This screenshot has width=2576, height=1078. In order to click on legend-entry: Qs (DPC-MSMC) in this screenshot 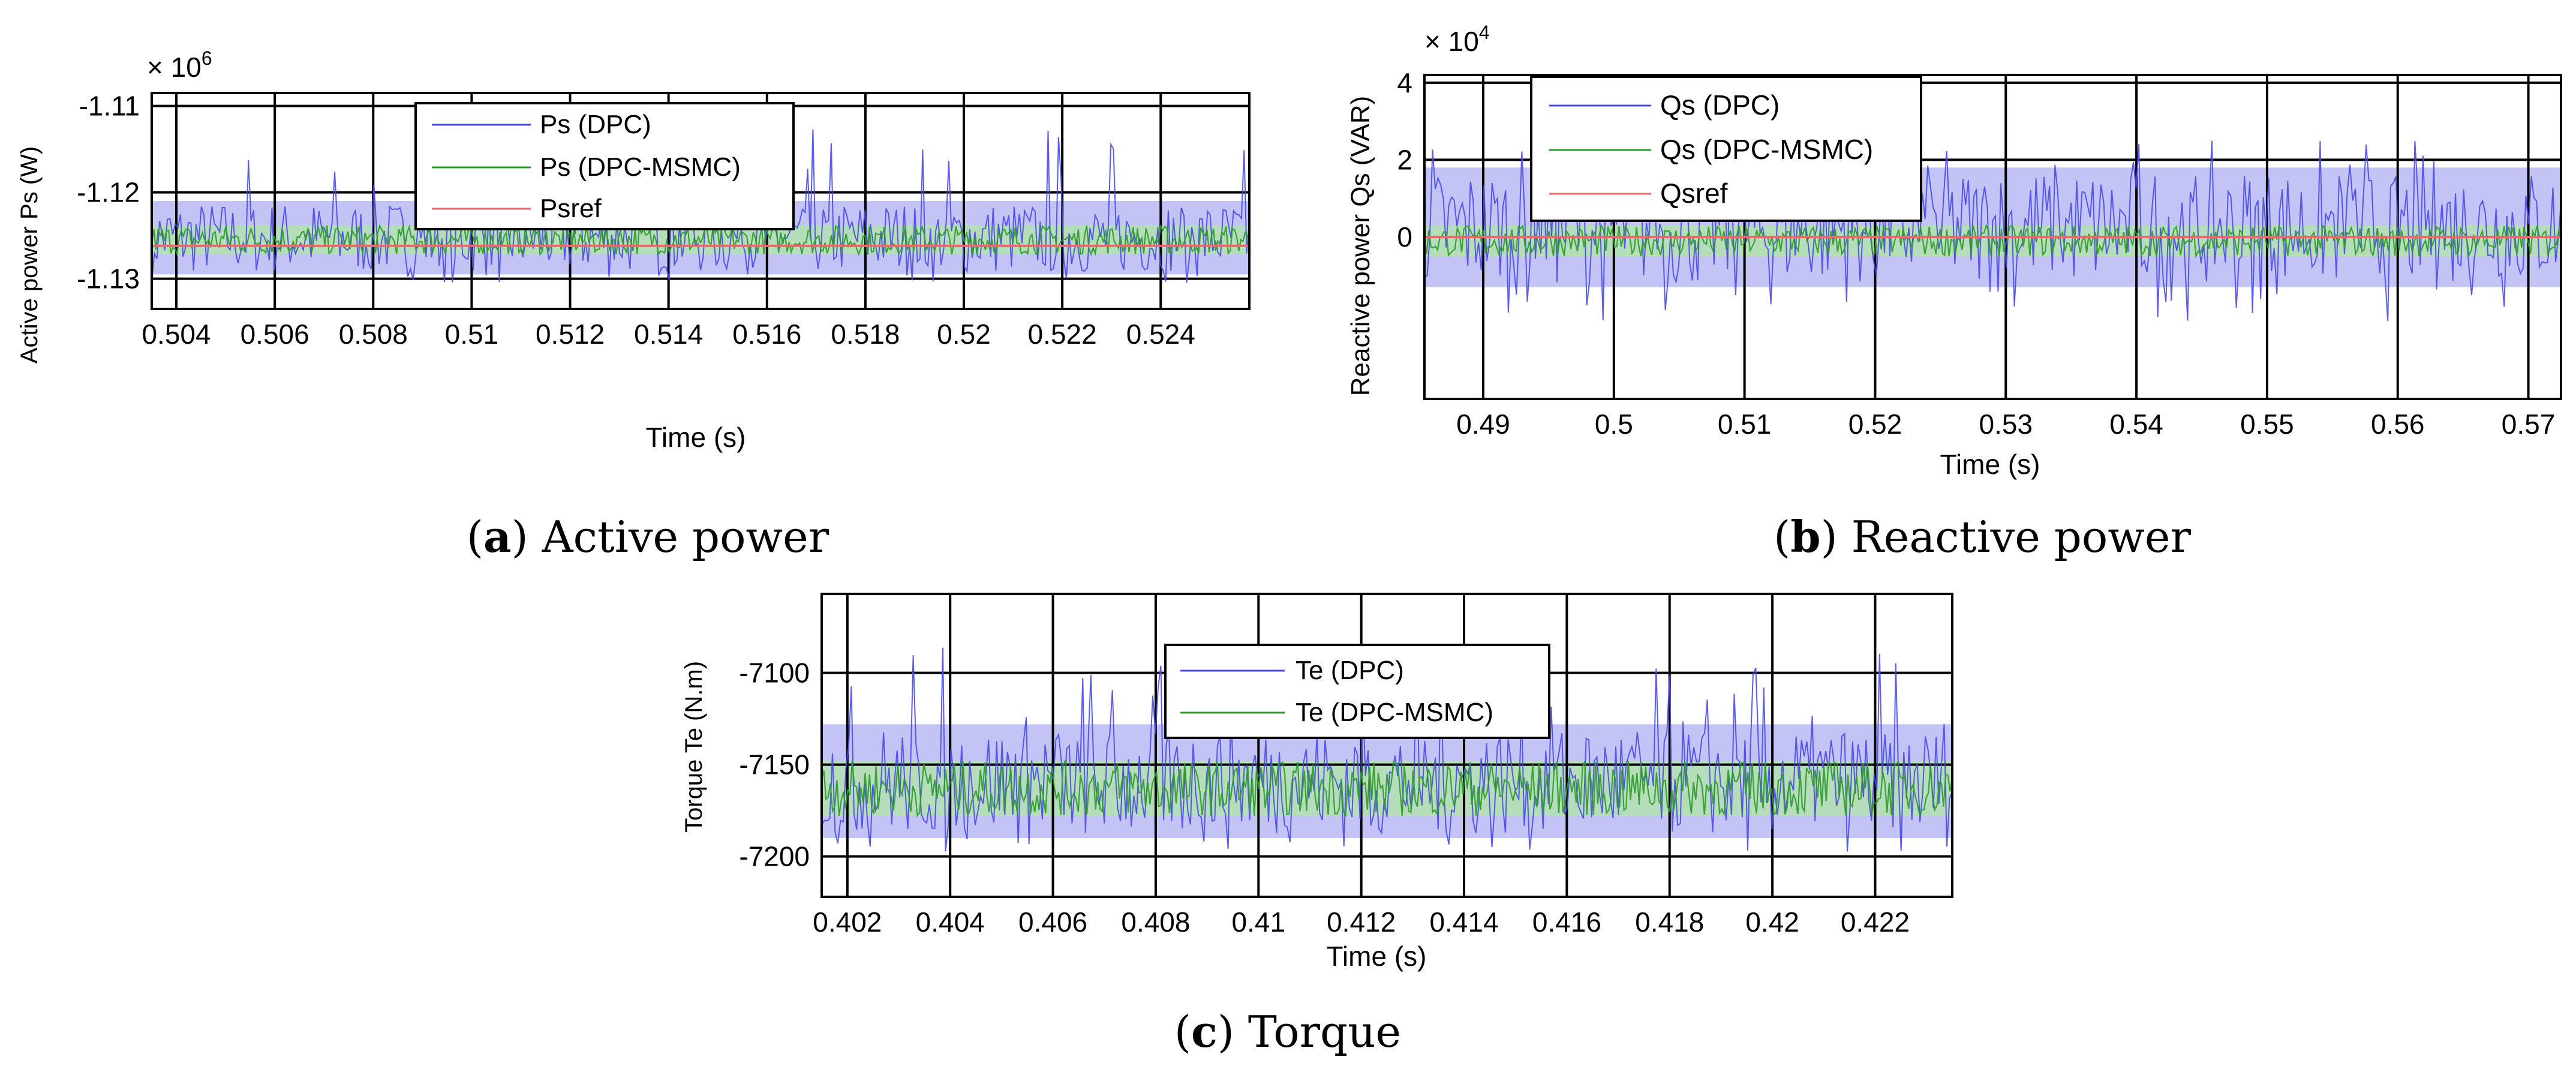, I will do `click(1767, 149)`.